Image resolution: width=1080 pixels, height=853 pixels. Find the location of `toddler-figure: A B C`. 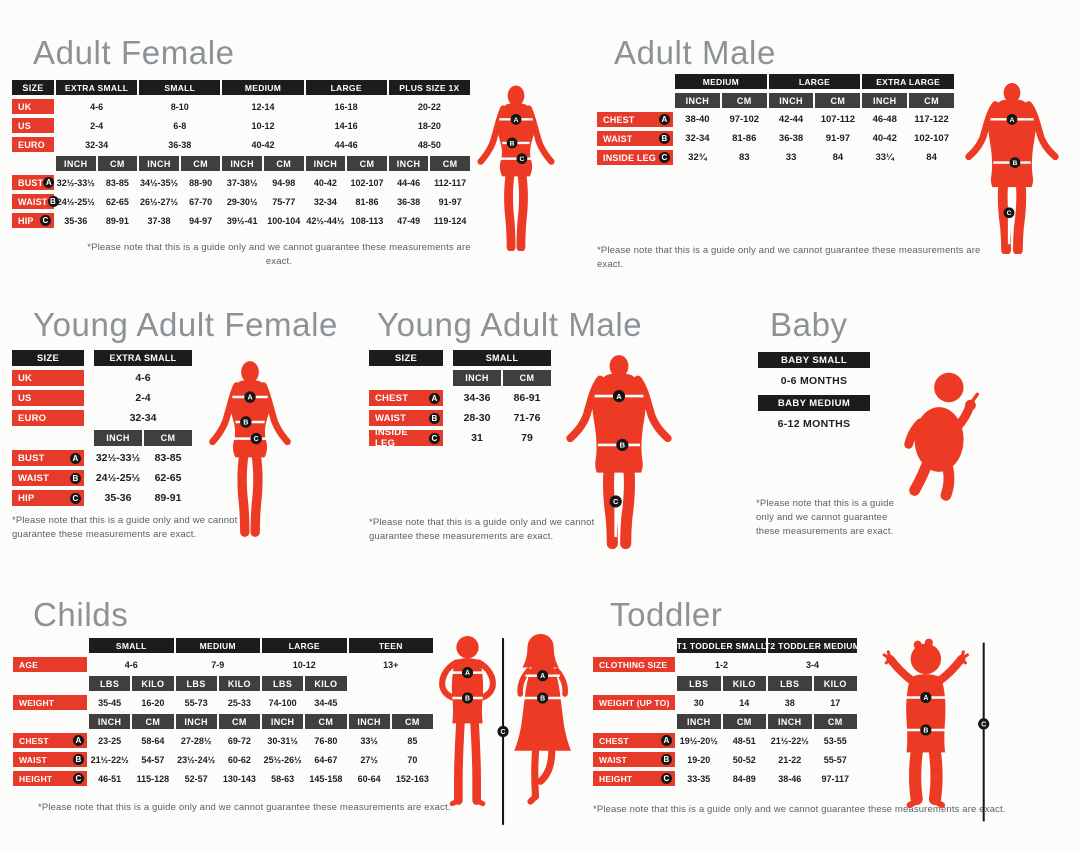

toddler-figure: A B C is located at coordinates (938, 731).